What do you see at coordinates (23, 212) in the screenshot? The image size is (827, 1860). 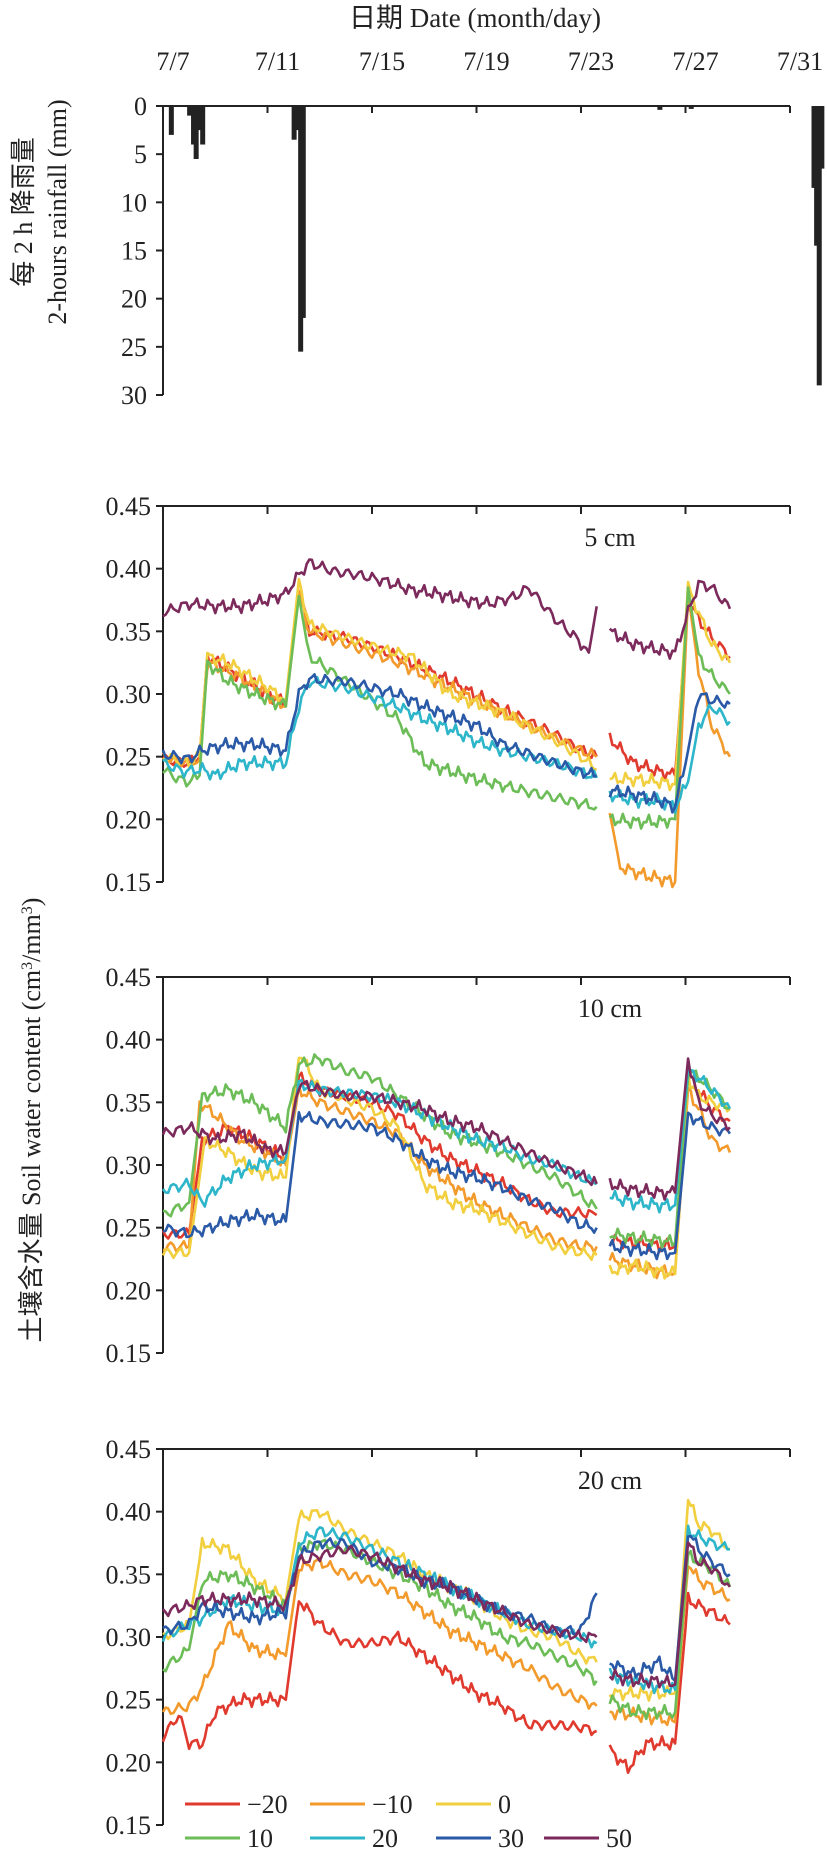 I see `rain-axis-title-zh: 每 2 h 降雨量` at bounding box center [23, 212].